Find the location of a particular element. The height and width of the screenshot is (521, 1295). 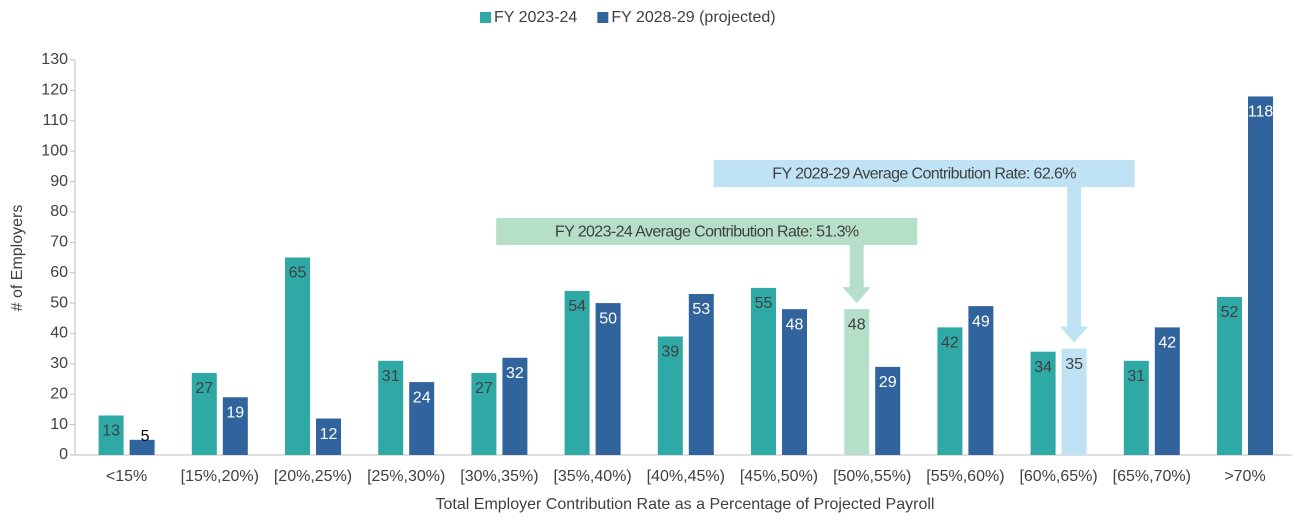

x-tick-label: [35%,40%) is located at coordinates (592, 476).